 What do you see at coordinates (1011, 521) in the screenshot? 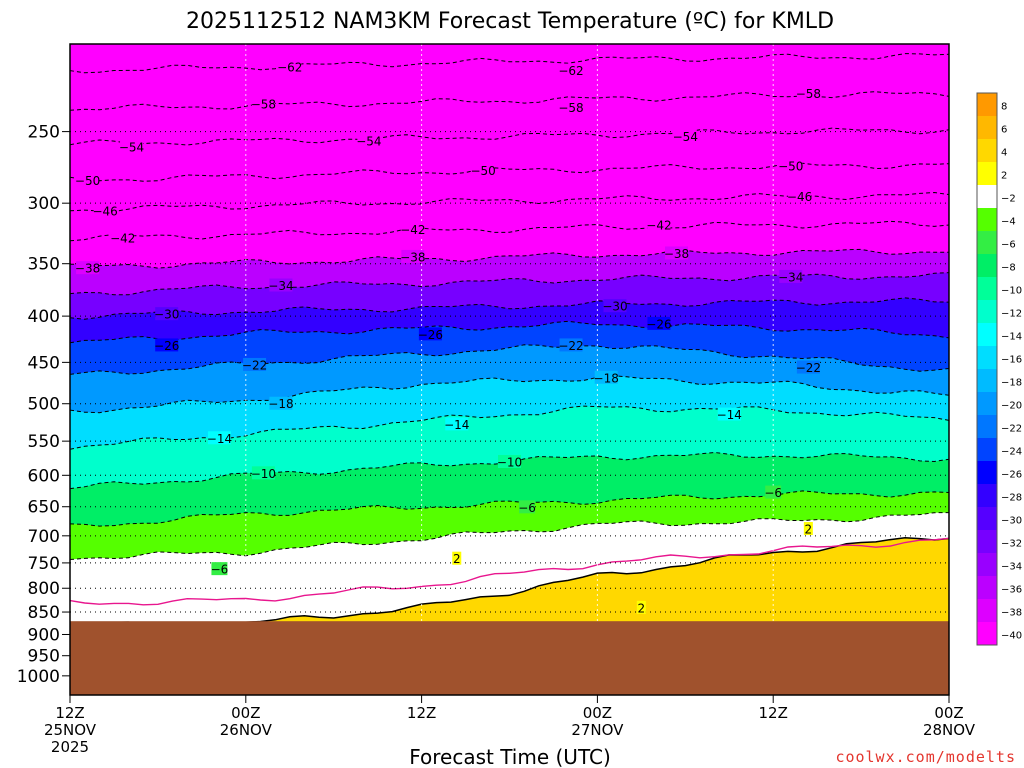
I see `colorbar-label: −30` at bounding box center [1011, 521].